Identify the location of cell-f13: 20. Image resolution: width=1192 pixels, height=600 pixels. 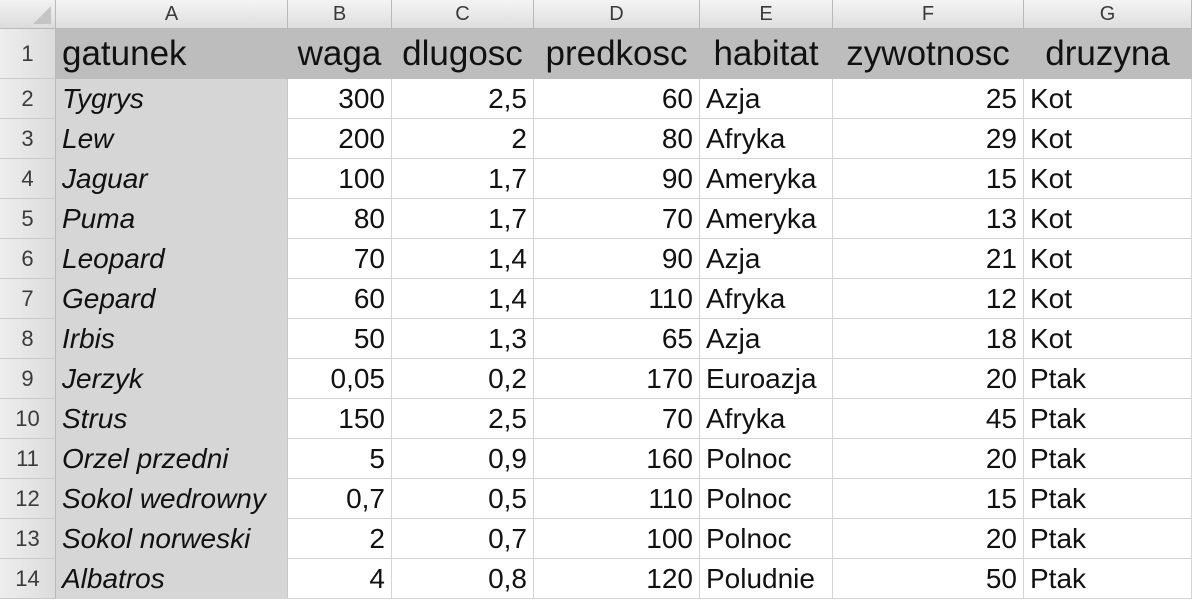
(928, 539).